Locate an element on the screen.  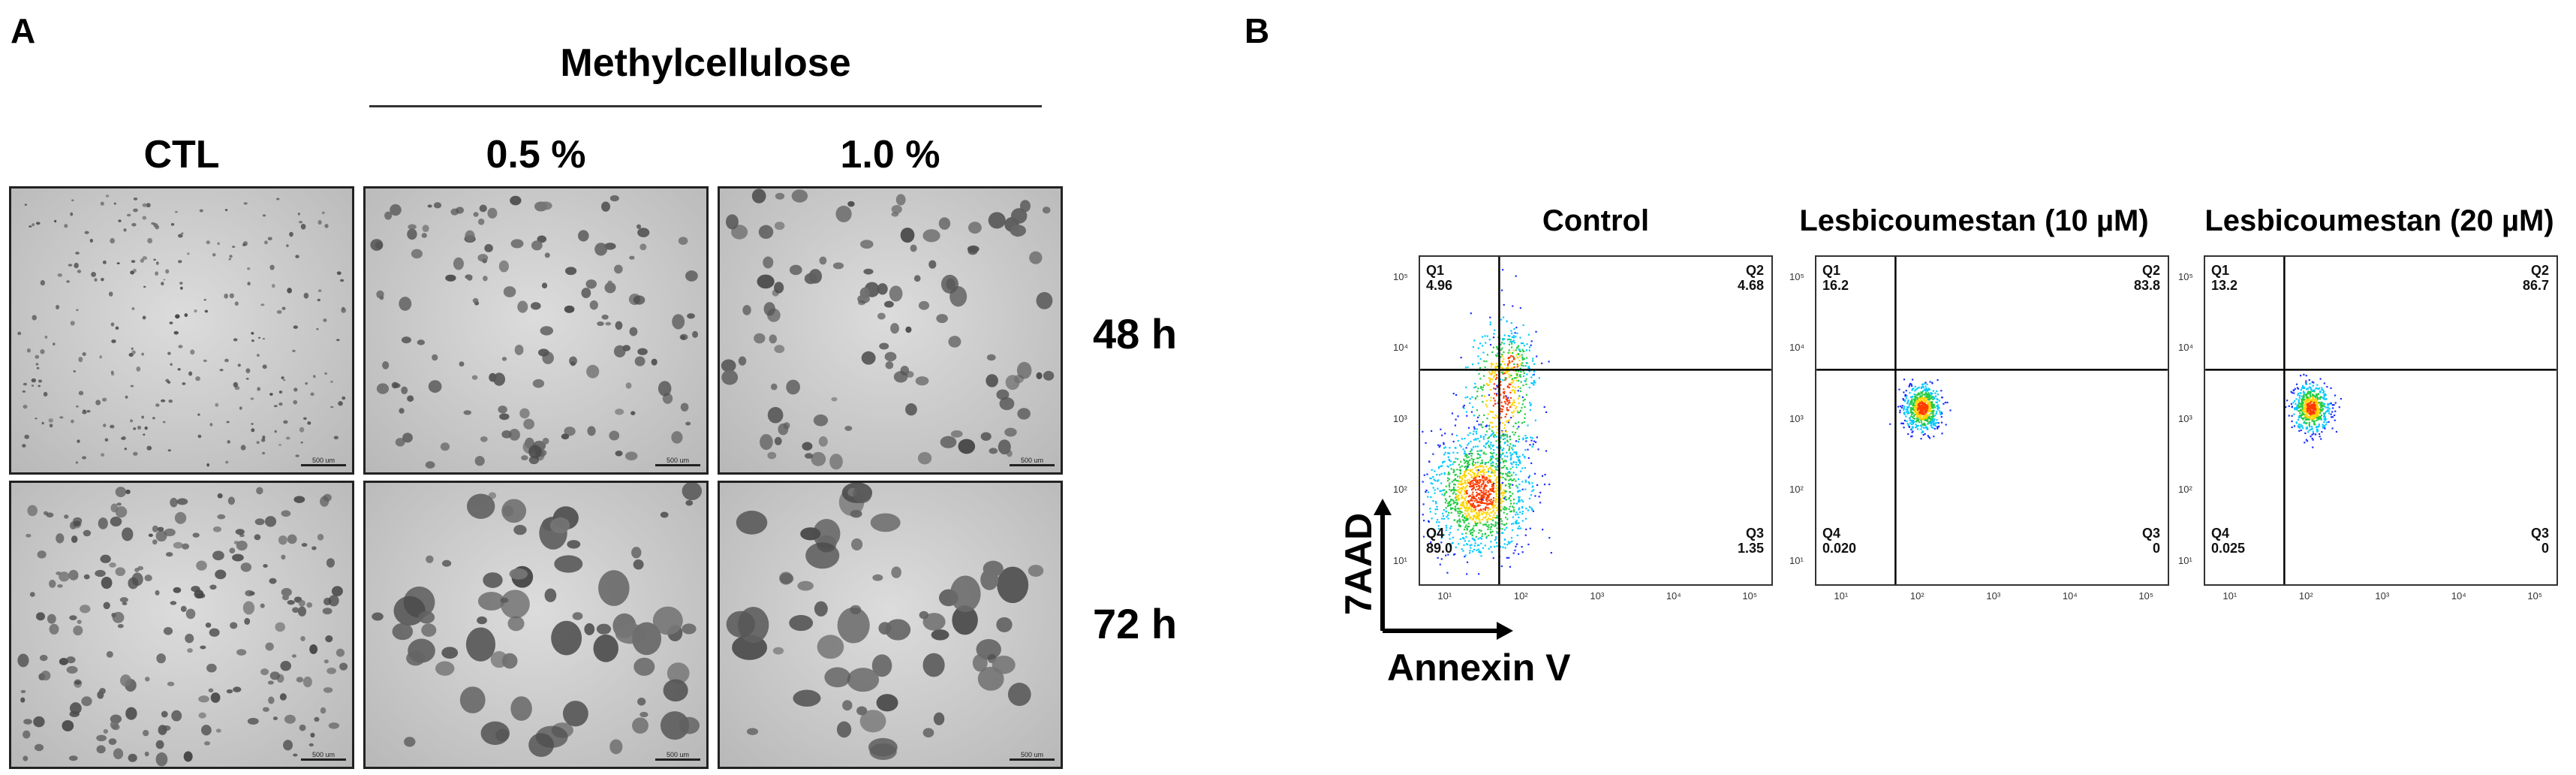
x-tick-label: 10⁵ is located at coordinates (2535, 596).